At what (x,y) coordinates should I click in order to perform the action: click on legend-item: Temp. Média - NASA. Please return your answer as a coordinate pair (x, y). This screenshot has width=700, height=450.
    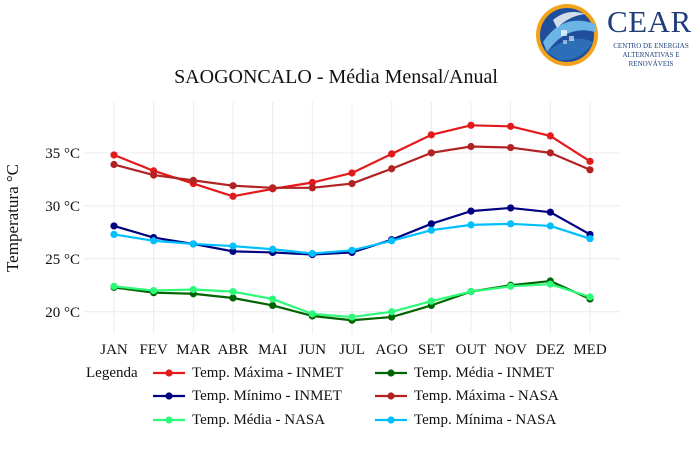
    Looking at the image, I should click on (238, 420).